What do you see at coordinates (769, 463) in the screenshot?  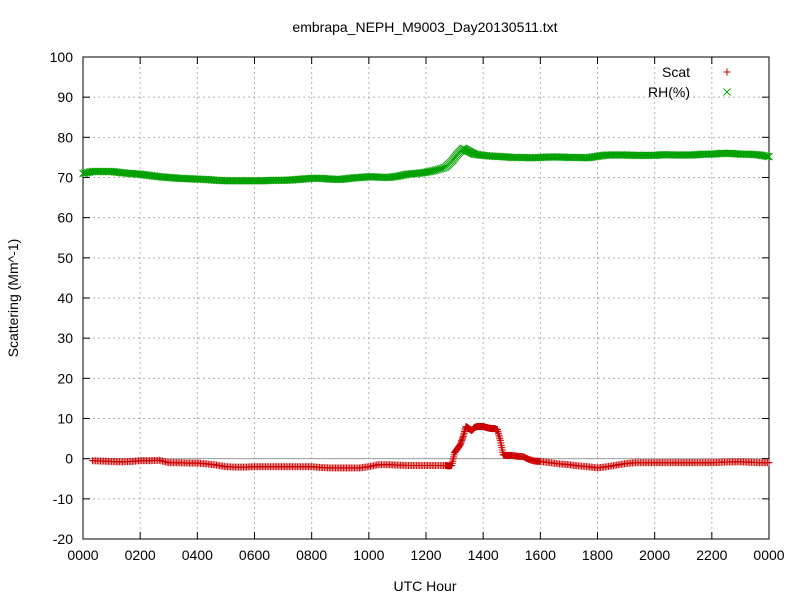 I see `scat-point` at bounding box center [769, 463].